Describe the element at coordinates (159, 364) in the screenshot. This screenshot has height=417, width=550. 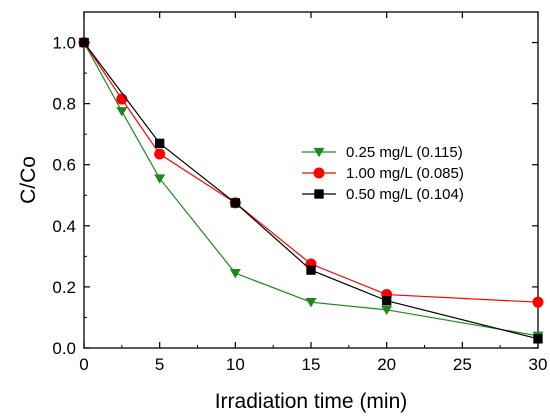
I see `x-tick-label-1: 5` at that location.